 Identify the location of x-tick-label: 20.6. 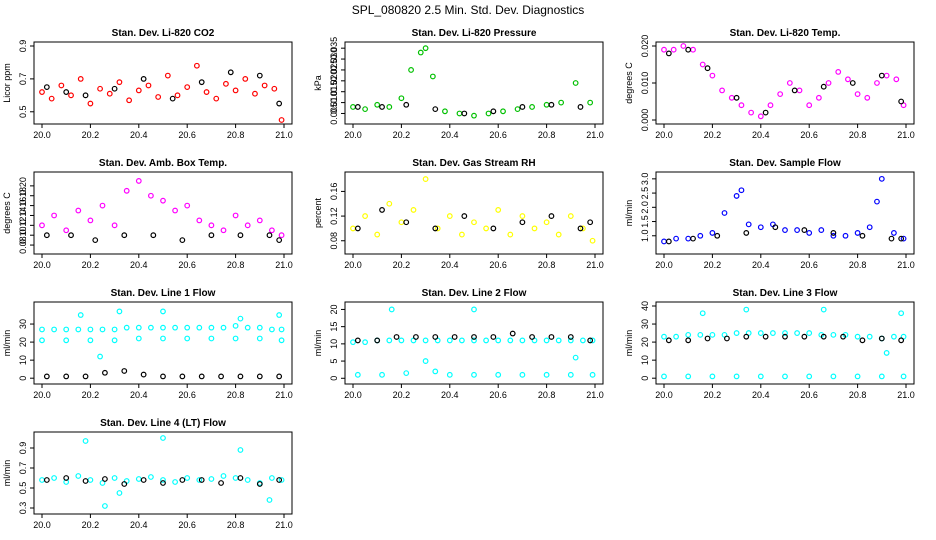
(498, 135).